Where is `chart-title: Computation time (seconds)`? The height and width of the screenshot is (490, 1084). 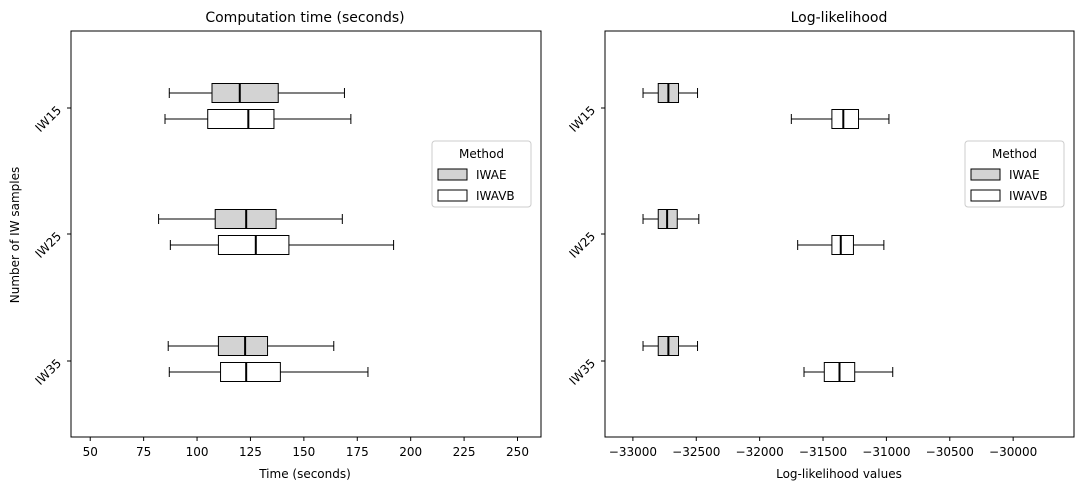
chart-title: Computation time (seconds) is located at coordinates (304, 18).